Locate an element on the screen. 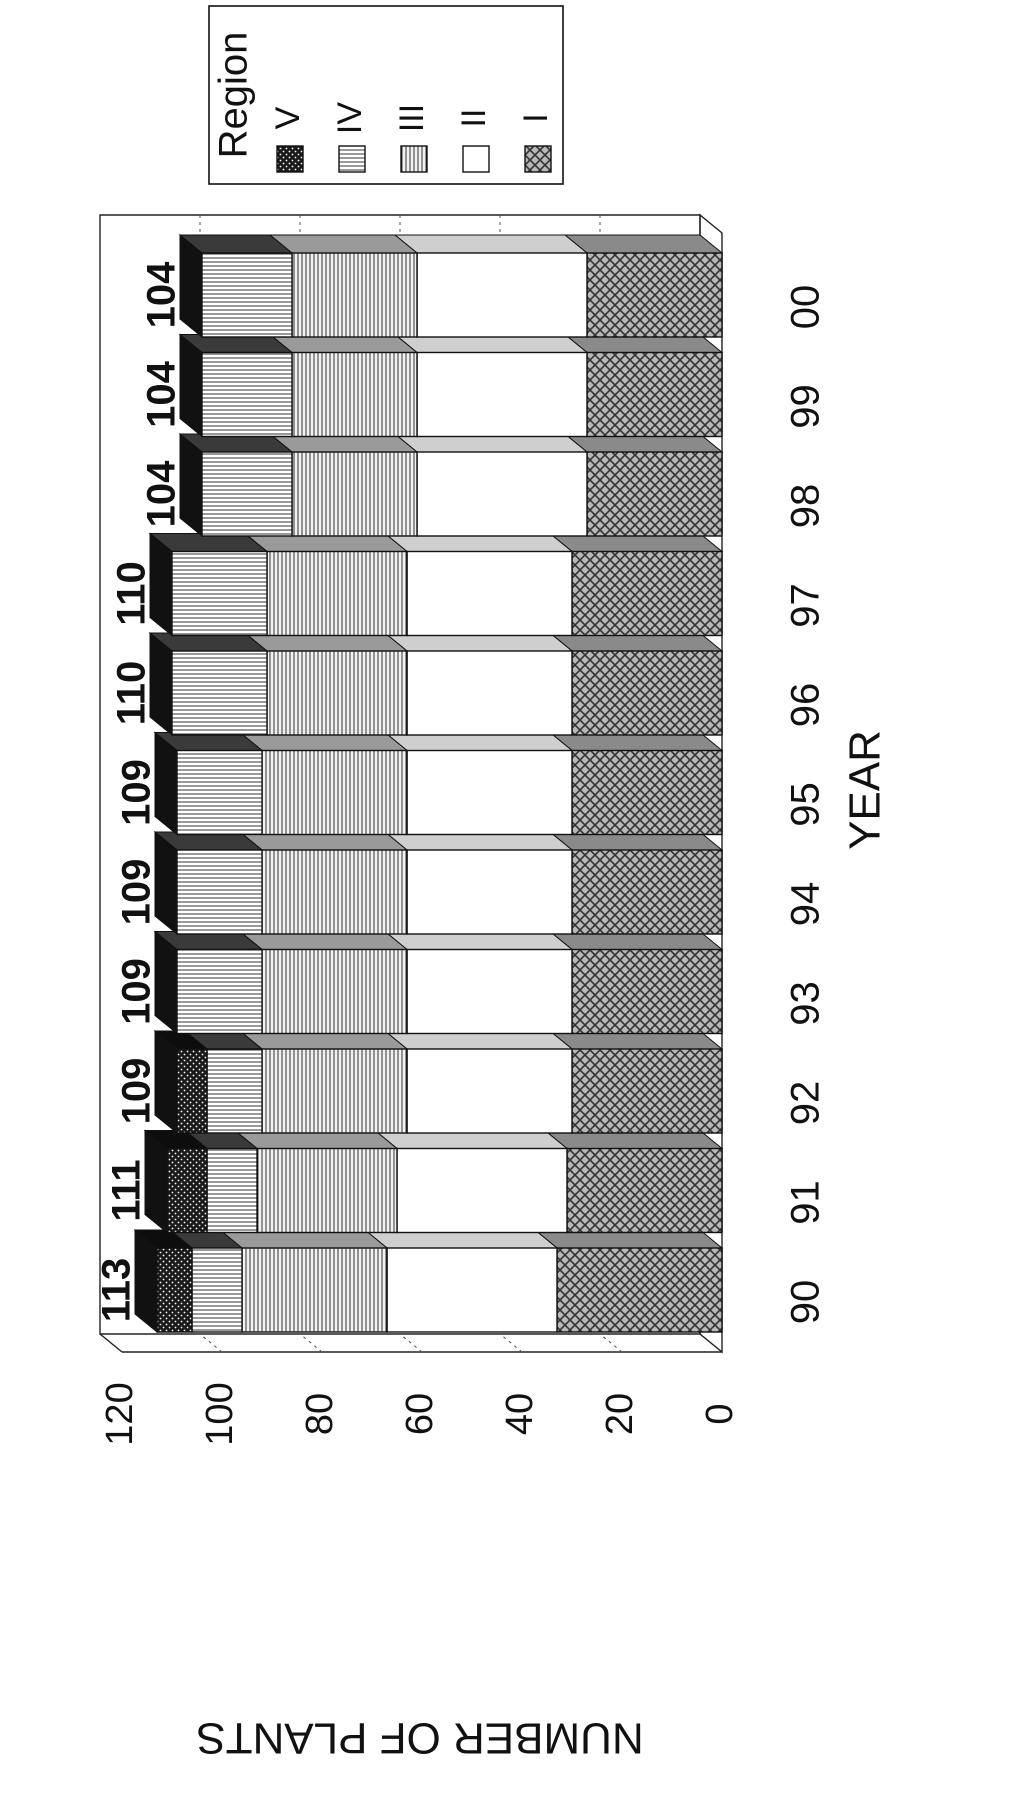 The width and height of the screenshot is (1011, 1798). x-tick-label: 97 is located at coordinates (806, 605).